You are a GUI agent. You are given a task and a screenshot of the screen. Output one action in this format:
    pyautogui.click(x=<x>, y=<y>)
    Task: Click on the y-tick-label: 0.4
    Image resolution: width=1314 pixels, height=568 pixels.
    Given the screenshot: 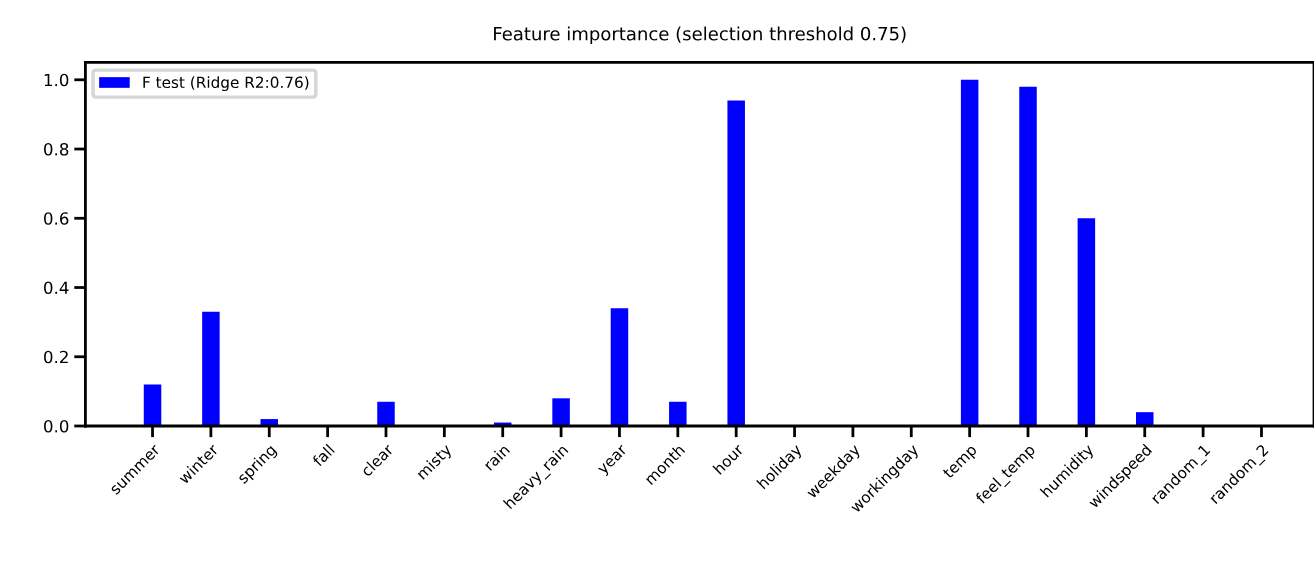 What is the action you would take?
    pyautogui.click(x=56, y=288)
    